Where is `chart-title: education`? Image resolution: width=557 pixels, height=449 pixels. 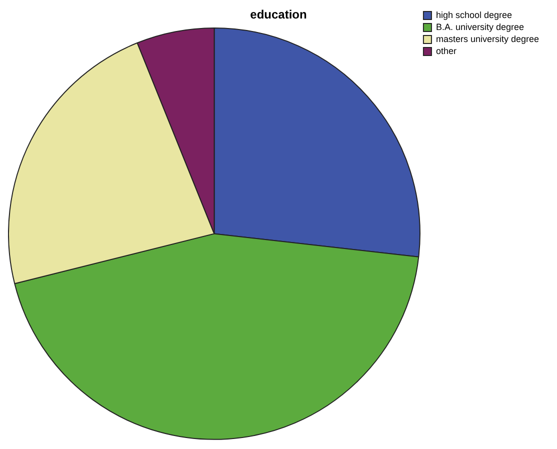 chart-title: education is located at coordinates (278, 15).